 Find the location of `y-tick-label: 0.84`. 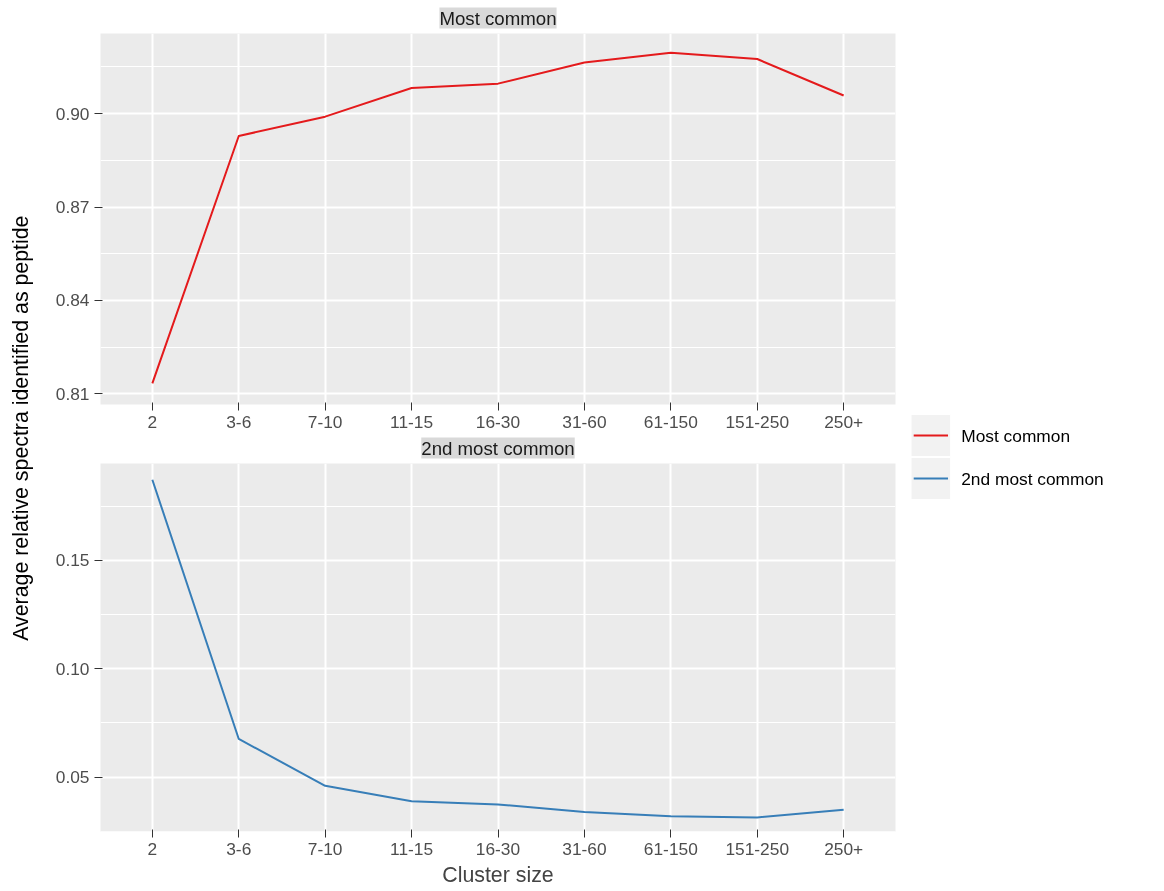

y-tick-label: 0.84 is located at coordinates (72, 300).